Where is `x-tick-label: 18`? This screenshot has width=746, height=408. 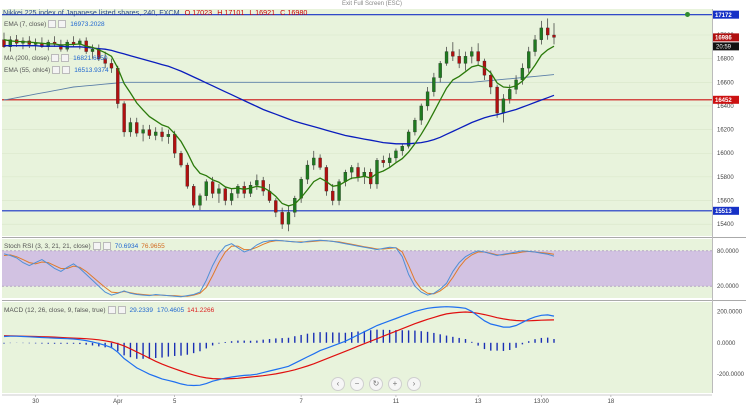
x-tick-label: 18 is located at coordinates (611, 402).